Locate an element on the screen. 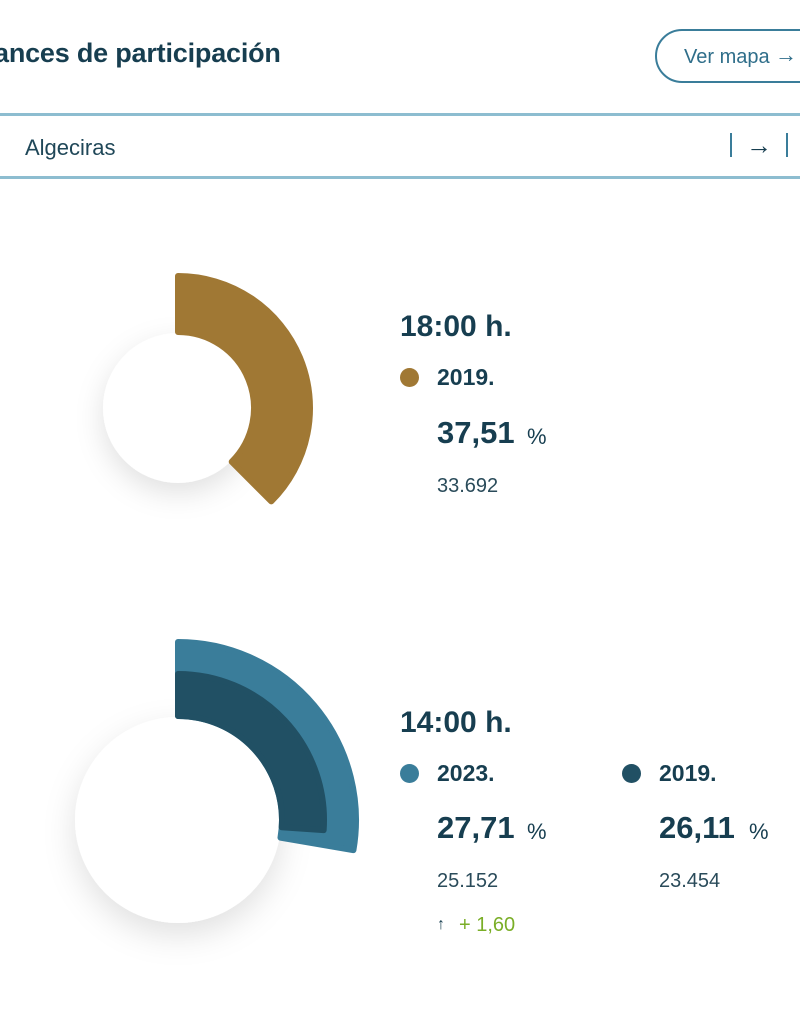 The width and height of the screenshot is (800, 1032). legend-dot-2023 is located at coordinates (409, 773).